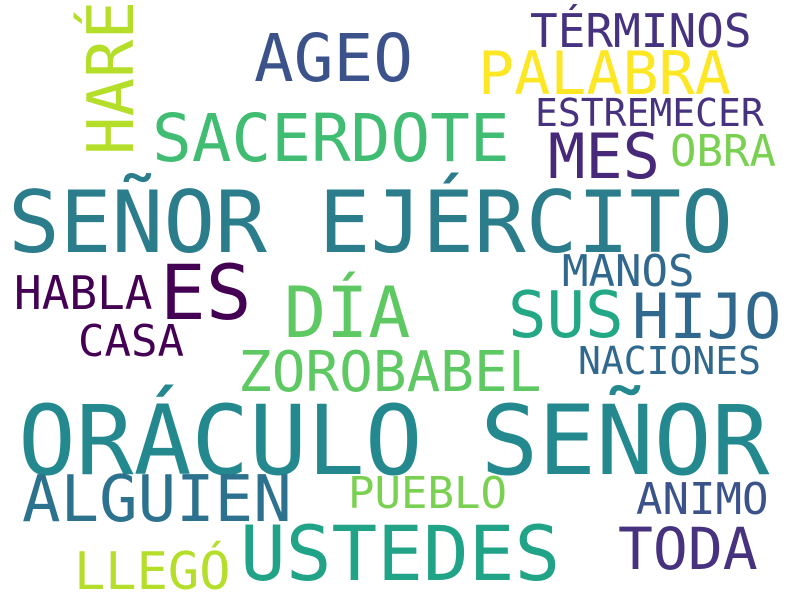 The width and height of the screenshot is (800, 600). What do you see at coordinates (707, 316) in the screenshot?
I see `word-hijo: HIJO` at bounding box center [707, 316].